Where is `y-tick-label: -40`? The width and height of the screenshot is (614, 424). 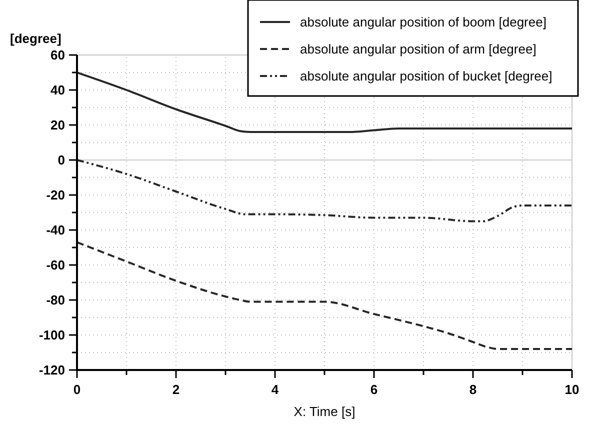 y-tick-label: -40 is located at coordinates (55, 230).